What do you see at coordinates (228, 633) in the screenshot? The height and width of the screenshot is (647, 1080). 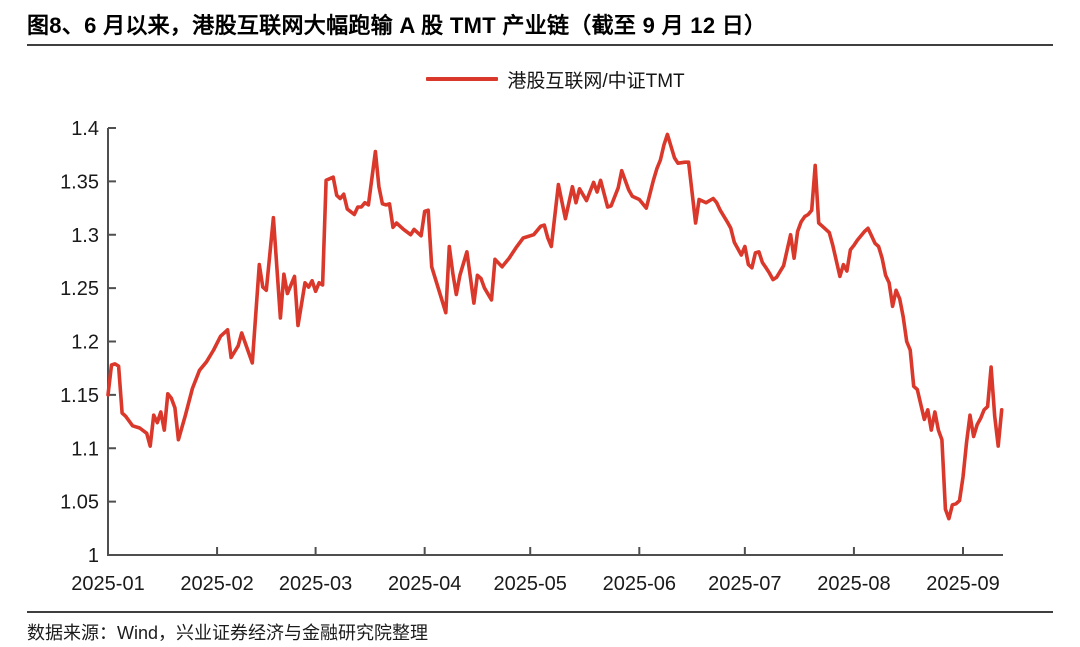 I see `data-source-note: 数据来源：Wind，兴业证券经济与金融研究院整理` at bounding box center [228, 633].